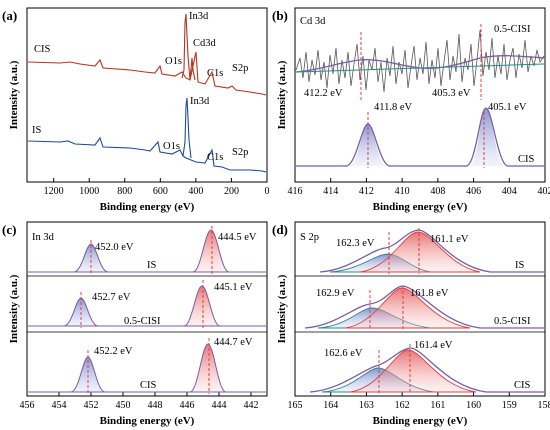 This screenshot has width=550, height=430. I want to click on x-tick-label: 160, so click(473, 405).